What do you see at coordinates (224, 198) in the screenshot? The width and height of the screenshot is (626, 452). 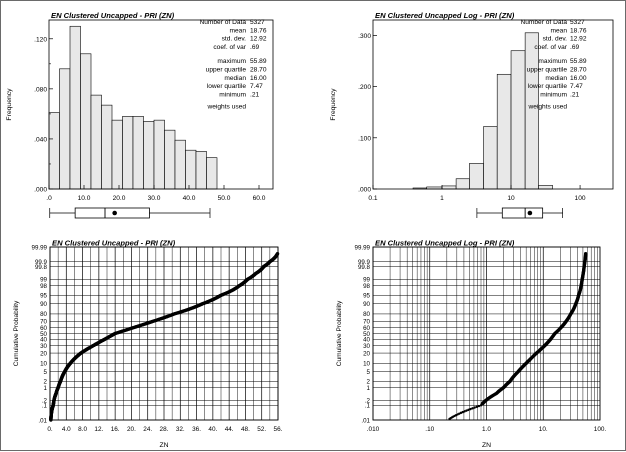 I see `x-tick-label: 50.0` at bounding box center [224, 198].